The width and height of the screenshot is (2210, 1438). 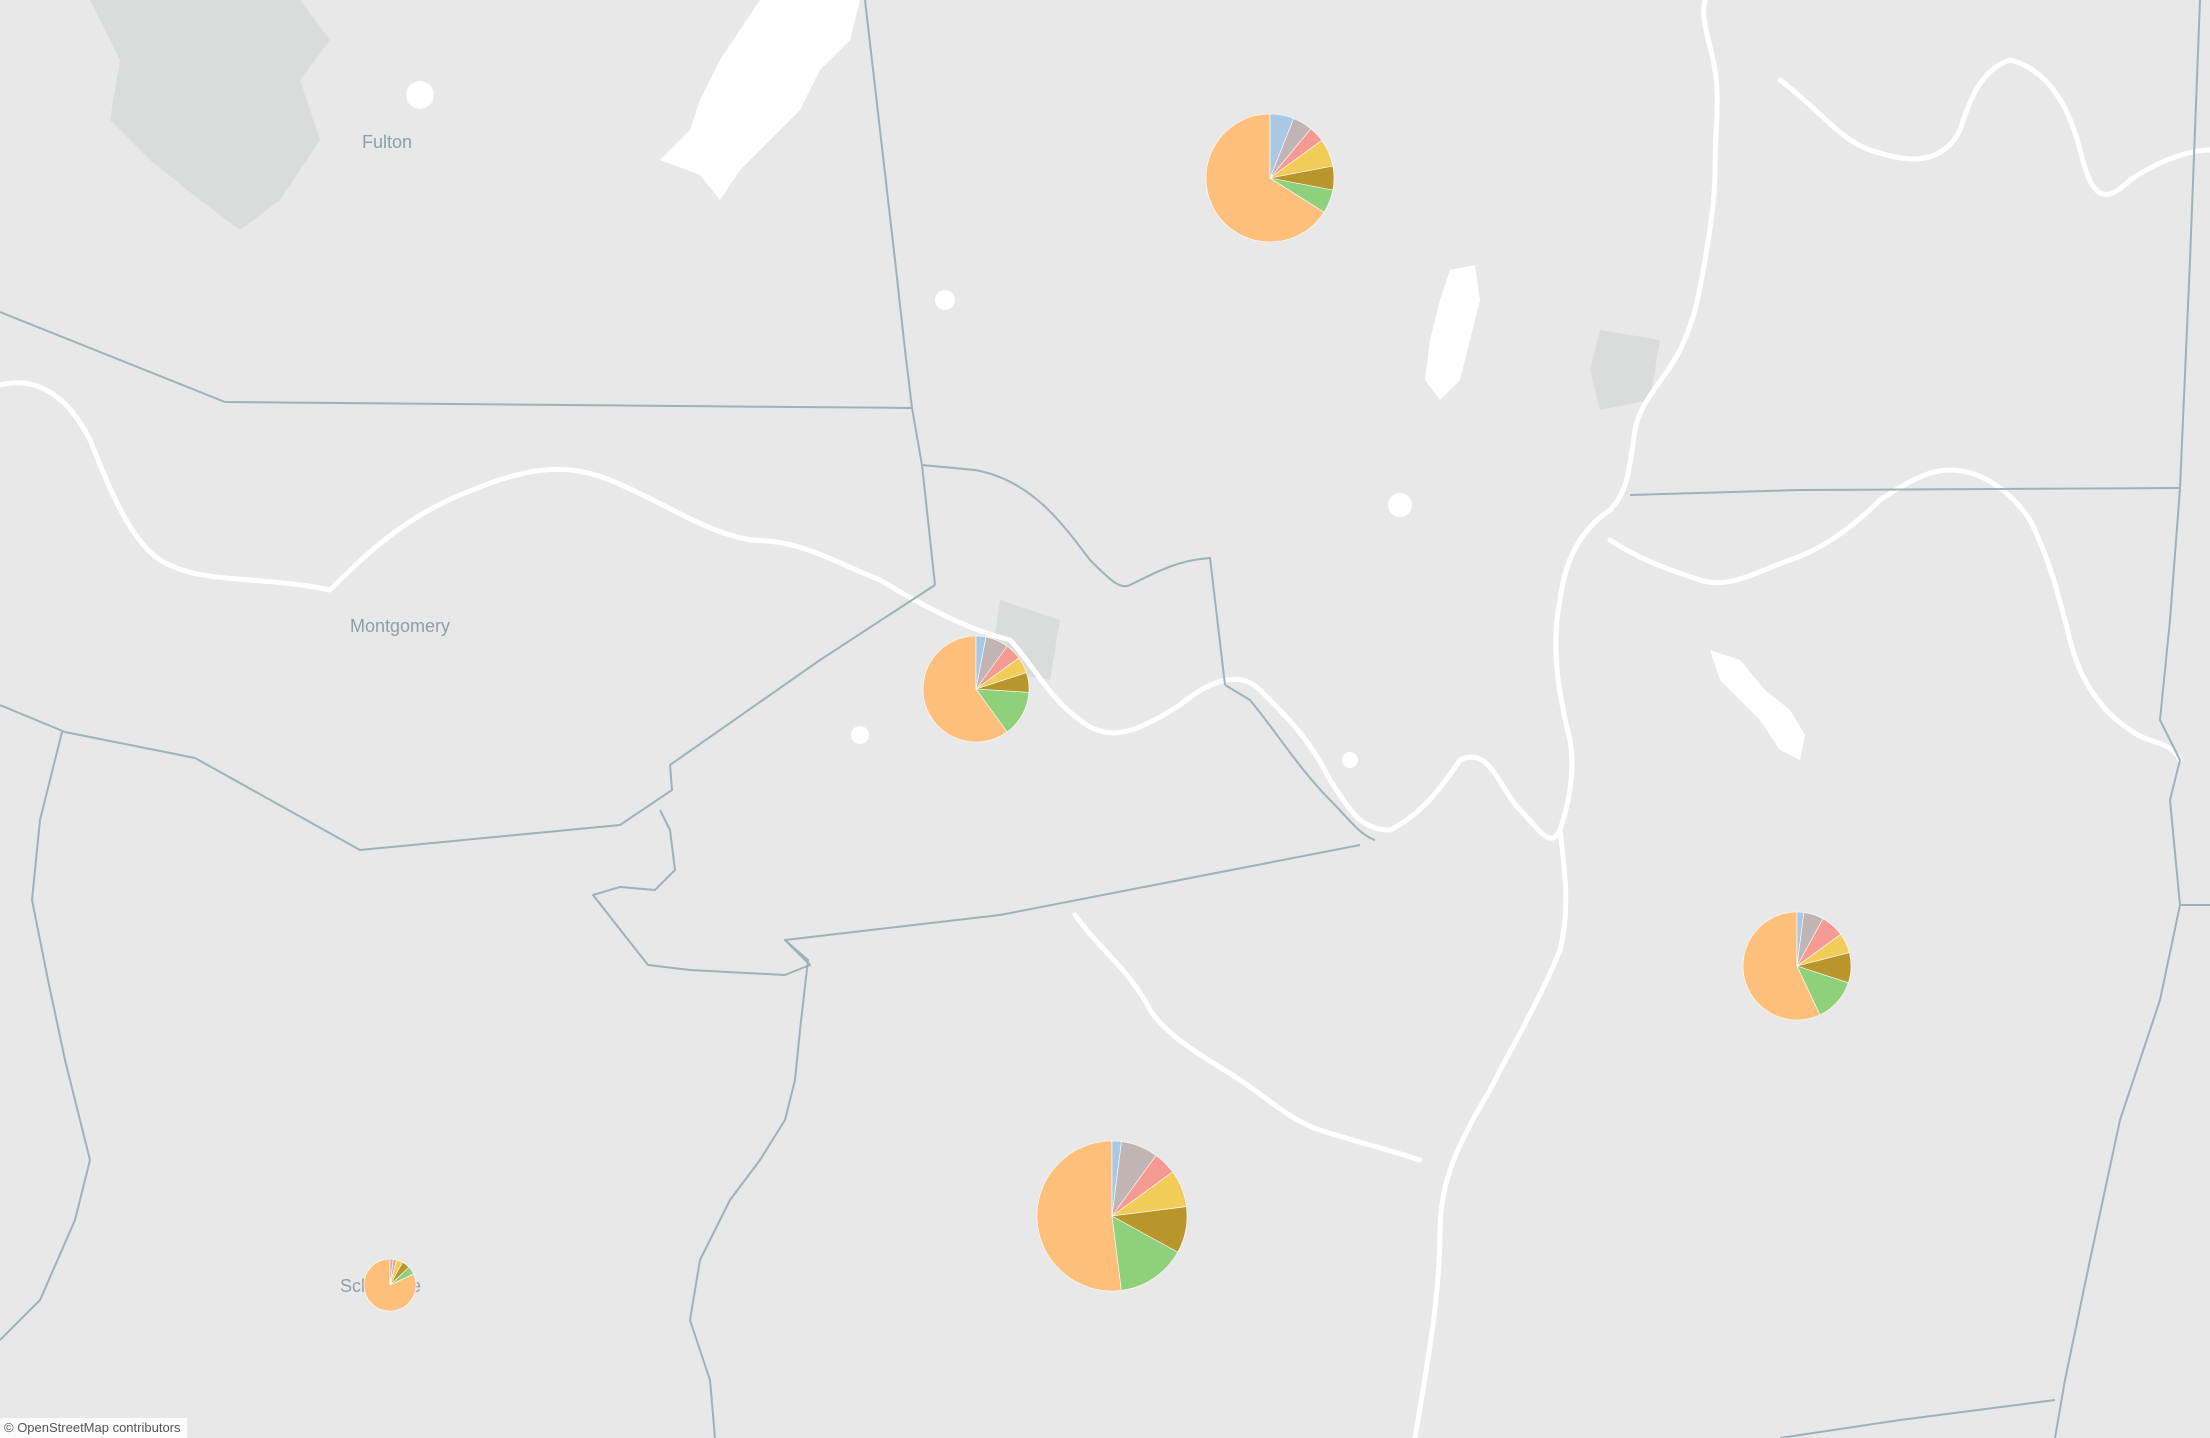 What do you see at coordinates (45, 1036) in the screenshot?
I see `boundary-schoharie-west` at bounding box center [45, 1036].